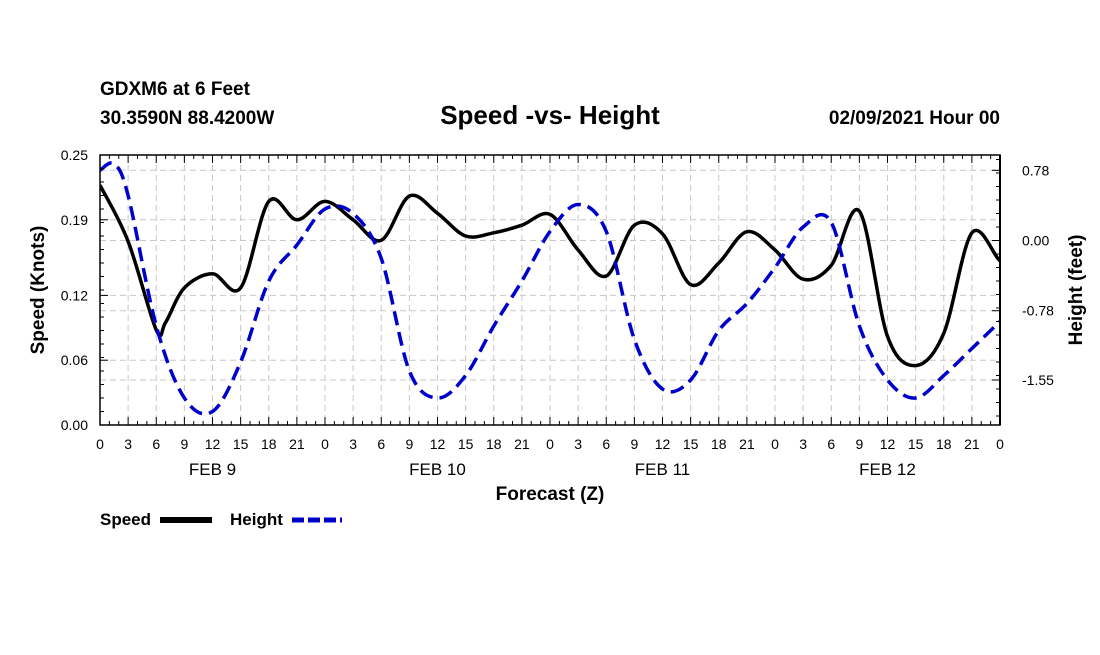  I want to click on y-axis-left-title: Speed (Knots), so click(38, 290).